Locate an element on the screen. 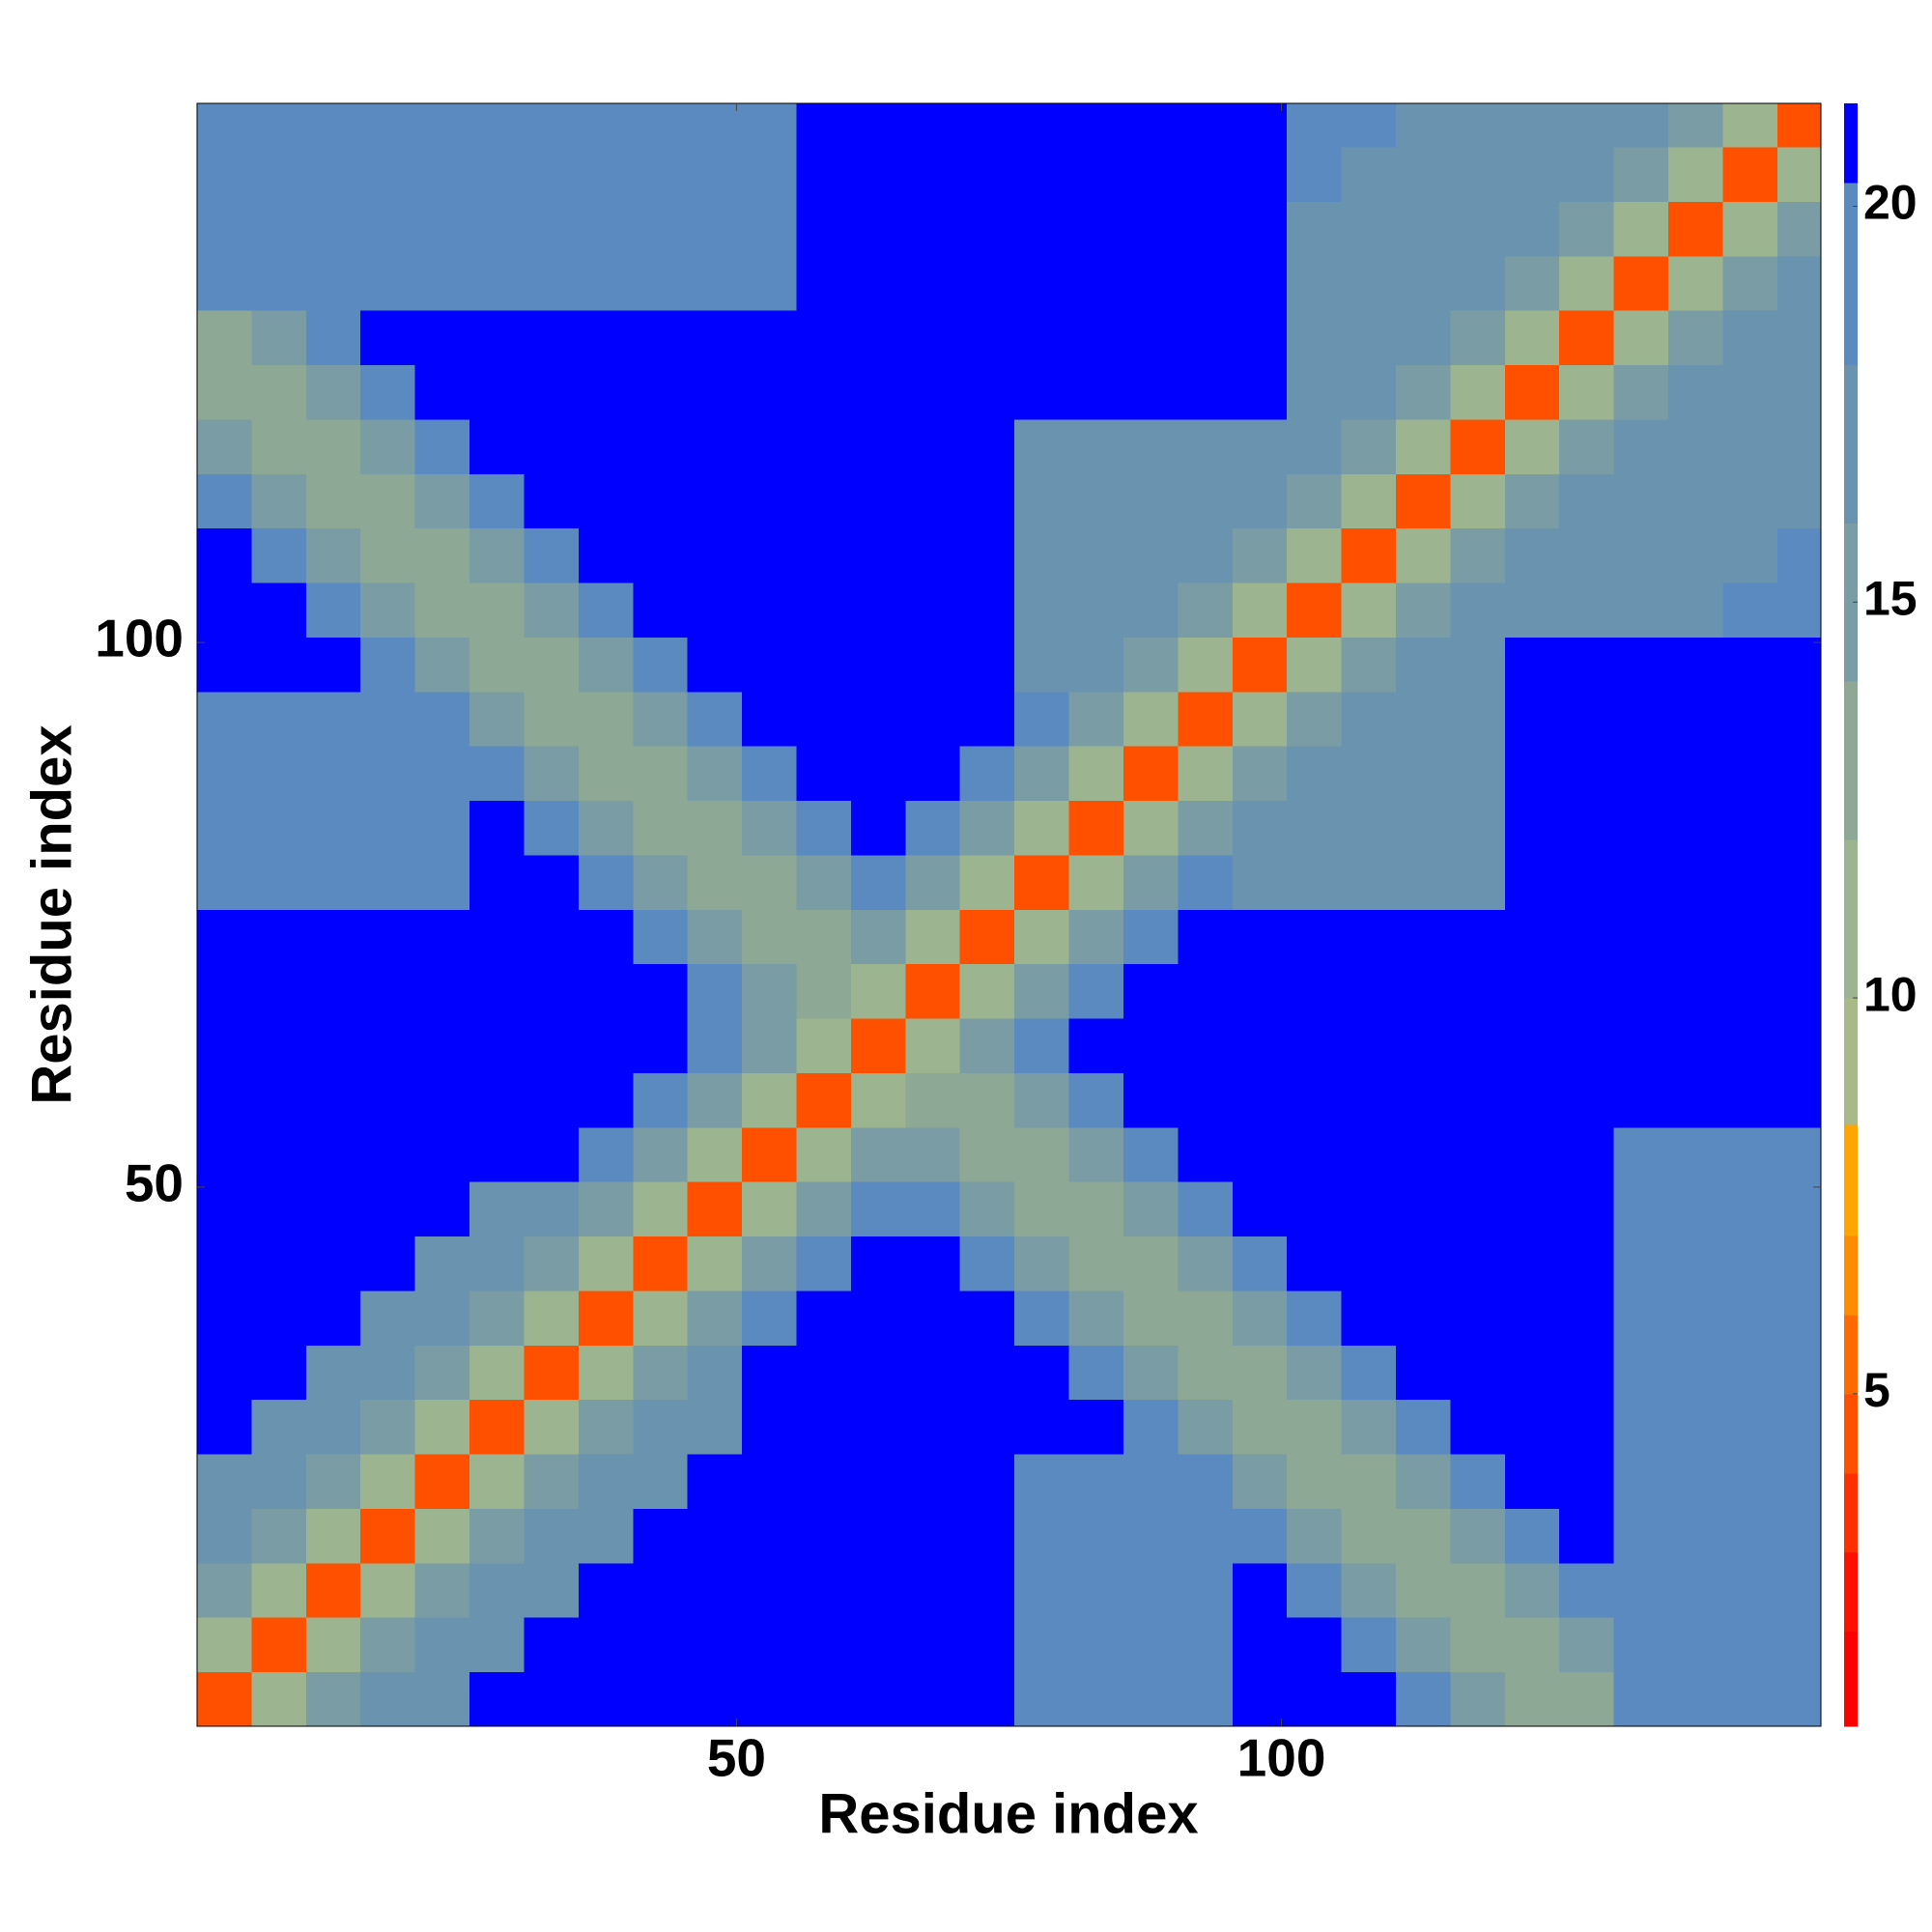 The height and width of the screenshot is (1932, 1932). y-axis-title: Residue index is located at coordinates (51, 914).